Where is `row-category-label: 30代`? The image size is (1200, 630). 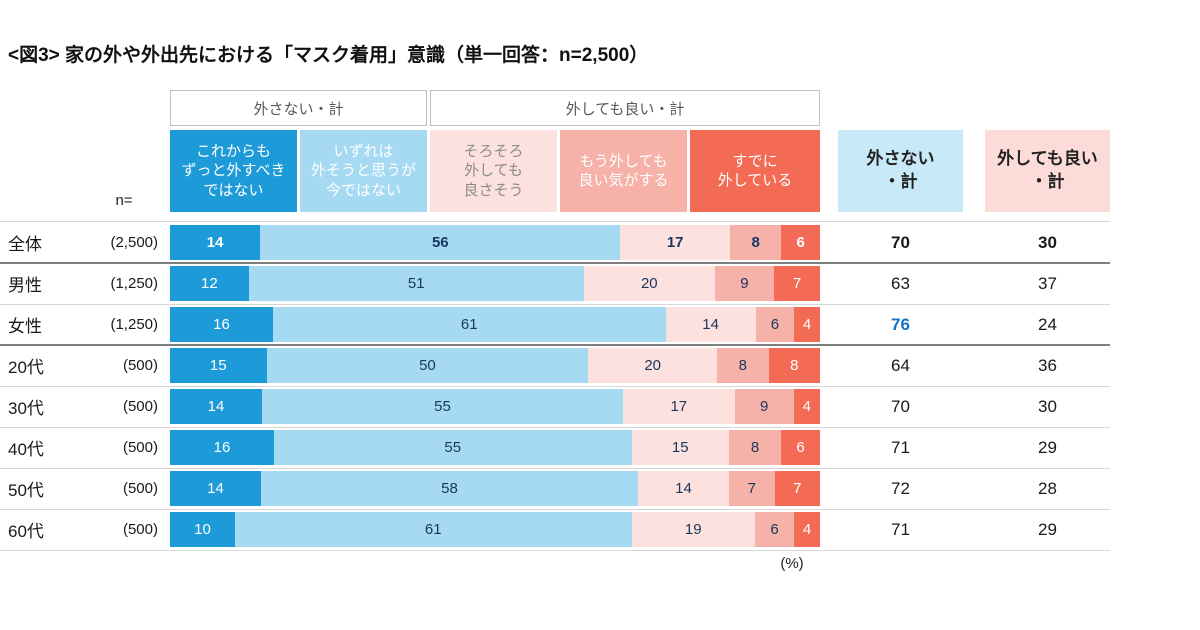
row-category-label: 30代 is located at coordinates (26, 408).